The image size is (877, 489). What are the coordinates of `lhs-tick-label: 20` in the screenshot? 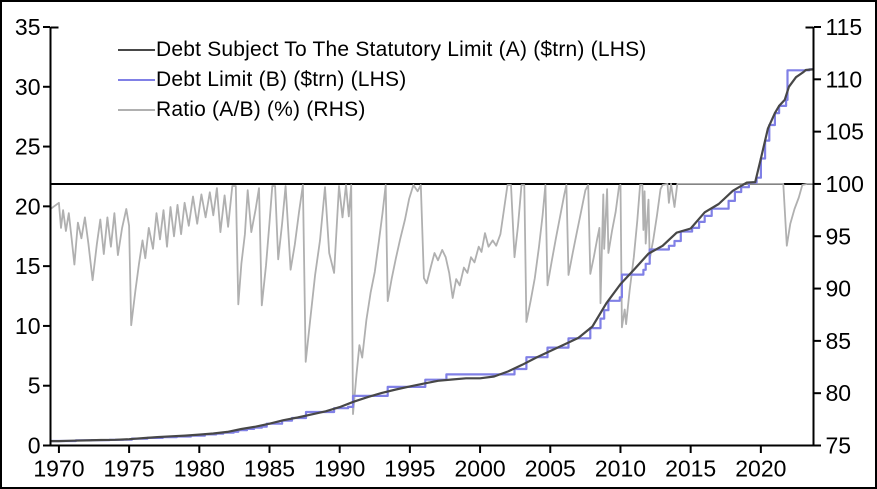 It's located at (28, 206).